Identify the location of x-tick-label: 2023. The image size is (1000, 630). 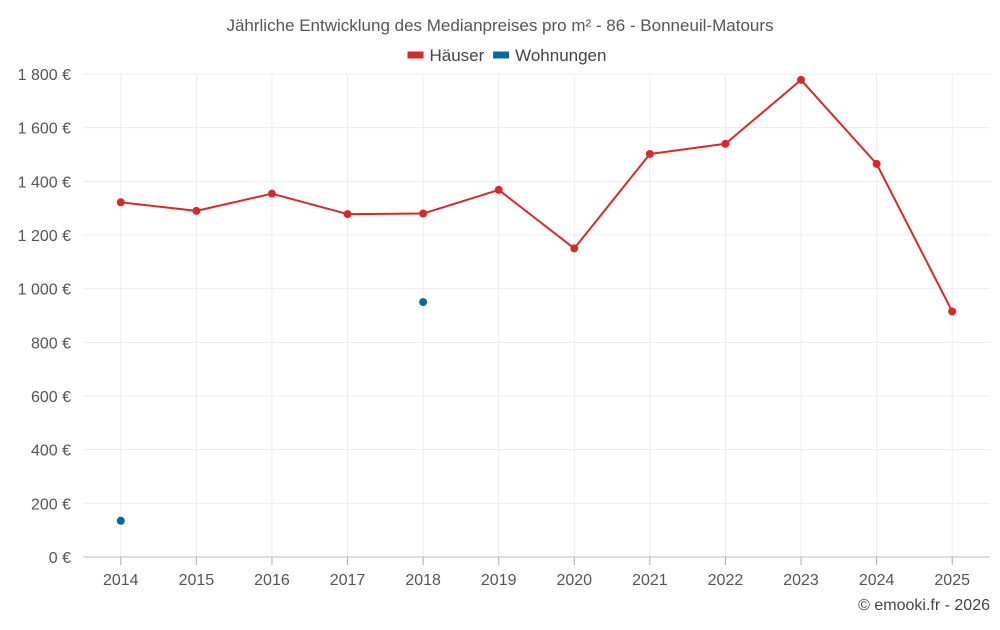
(801, 580).